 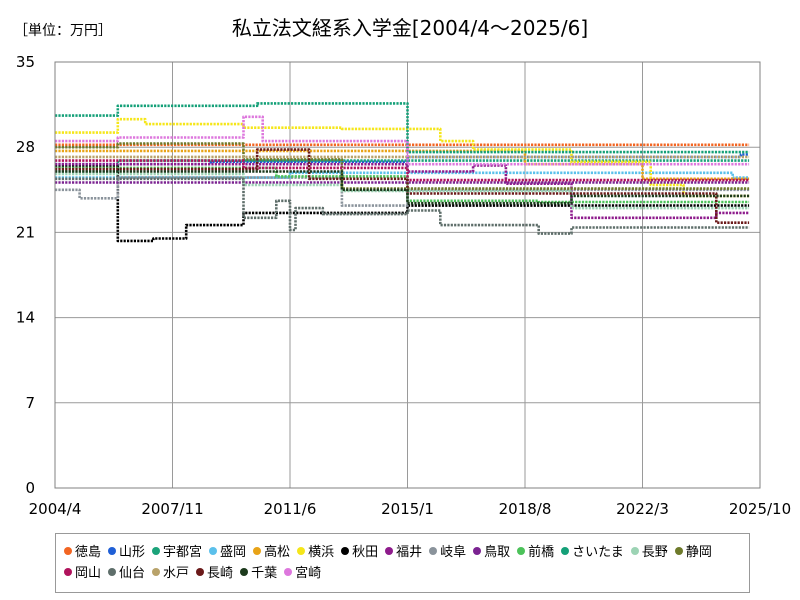 What do you see at coordinates (30, 403) in the screenshot?
I see `y-tick-label: 7` at bounding box center [30, 403].